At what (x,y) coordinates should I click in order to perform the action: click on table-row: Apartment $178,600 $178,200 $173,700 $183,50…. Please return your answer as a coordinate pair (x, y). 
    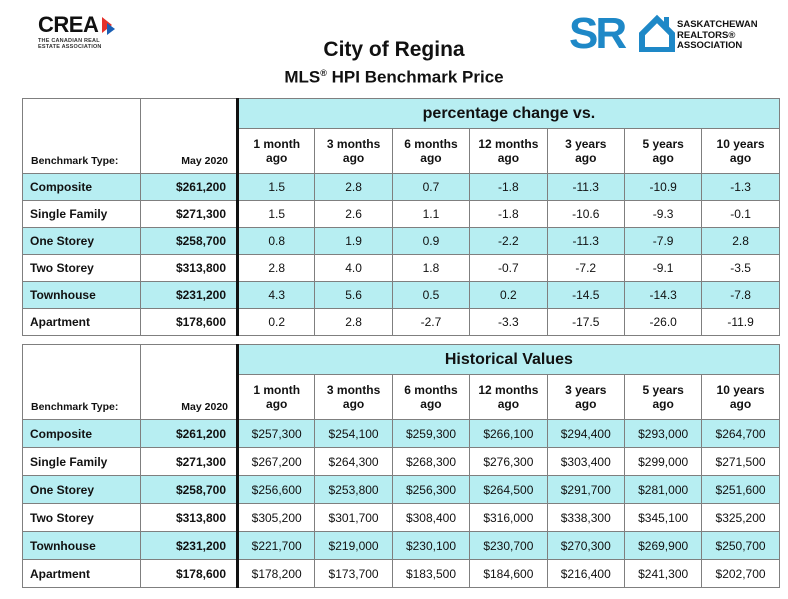
    Looking at the image, I should click on (401, 573).